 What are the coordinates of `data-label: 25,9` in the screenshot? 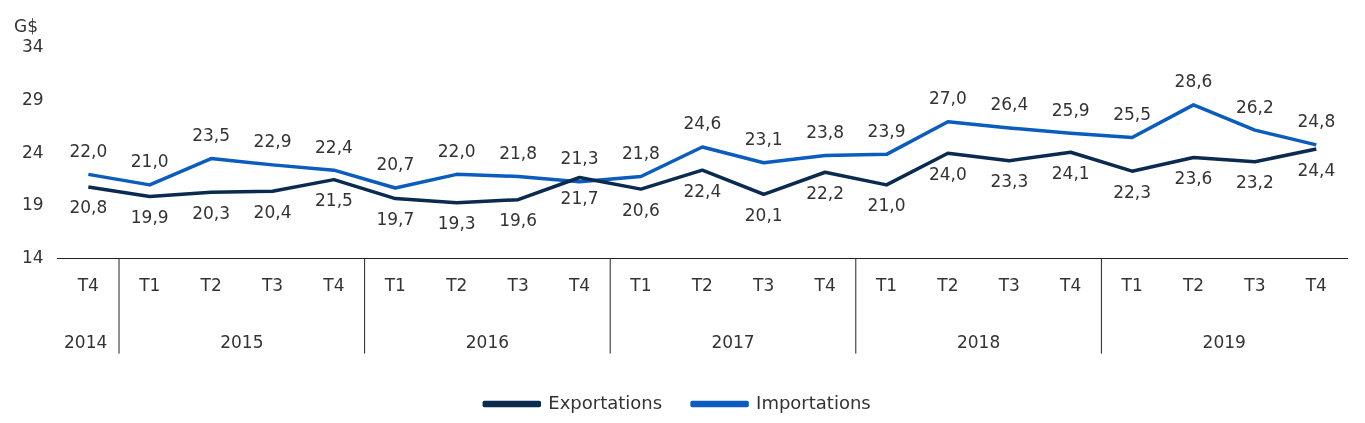 It's located at (1070, 109).